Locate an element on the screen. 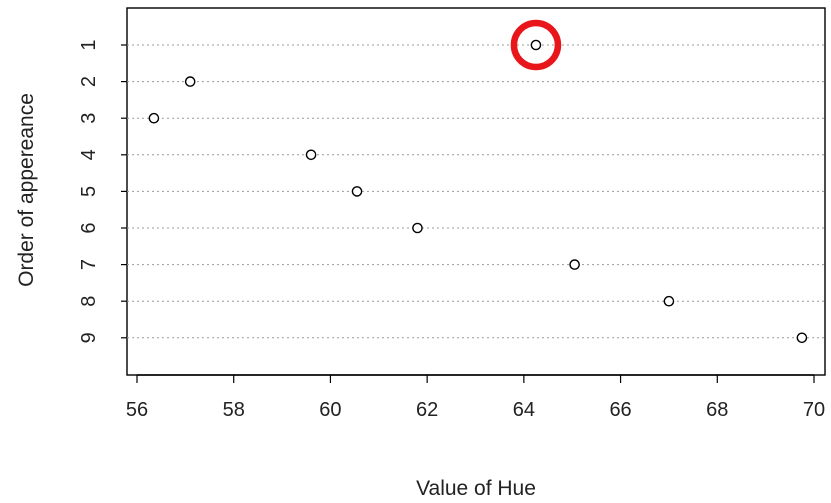 This screenshot has height=503, width=831. y-tick-label: 6 is located at coordinates (89, 227).